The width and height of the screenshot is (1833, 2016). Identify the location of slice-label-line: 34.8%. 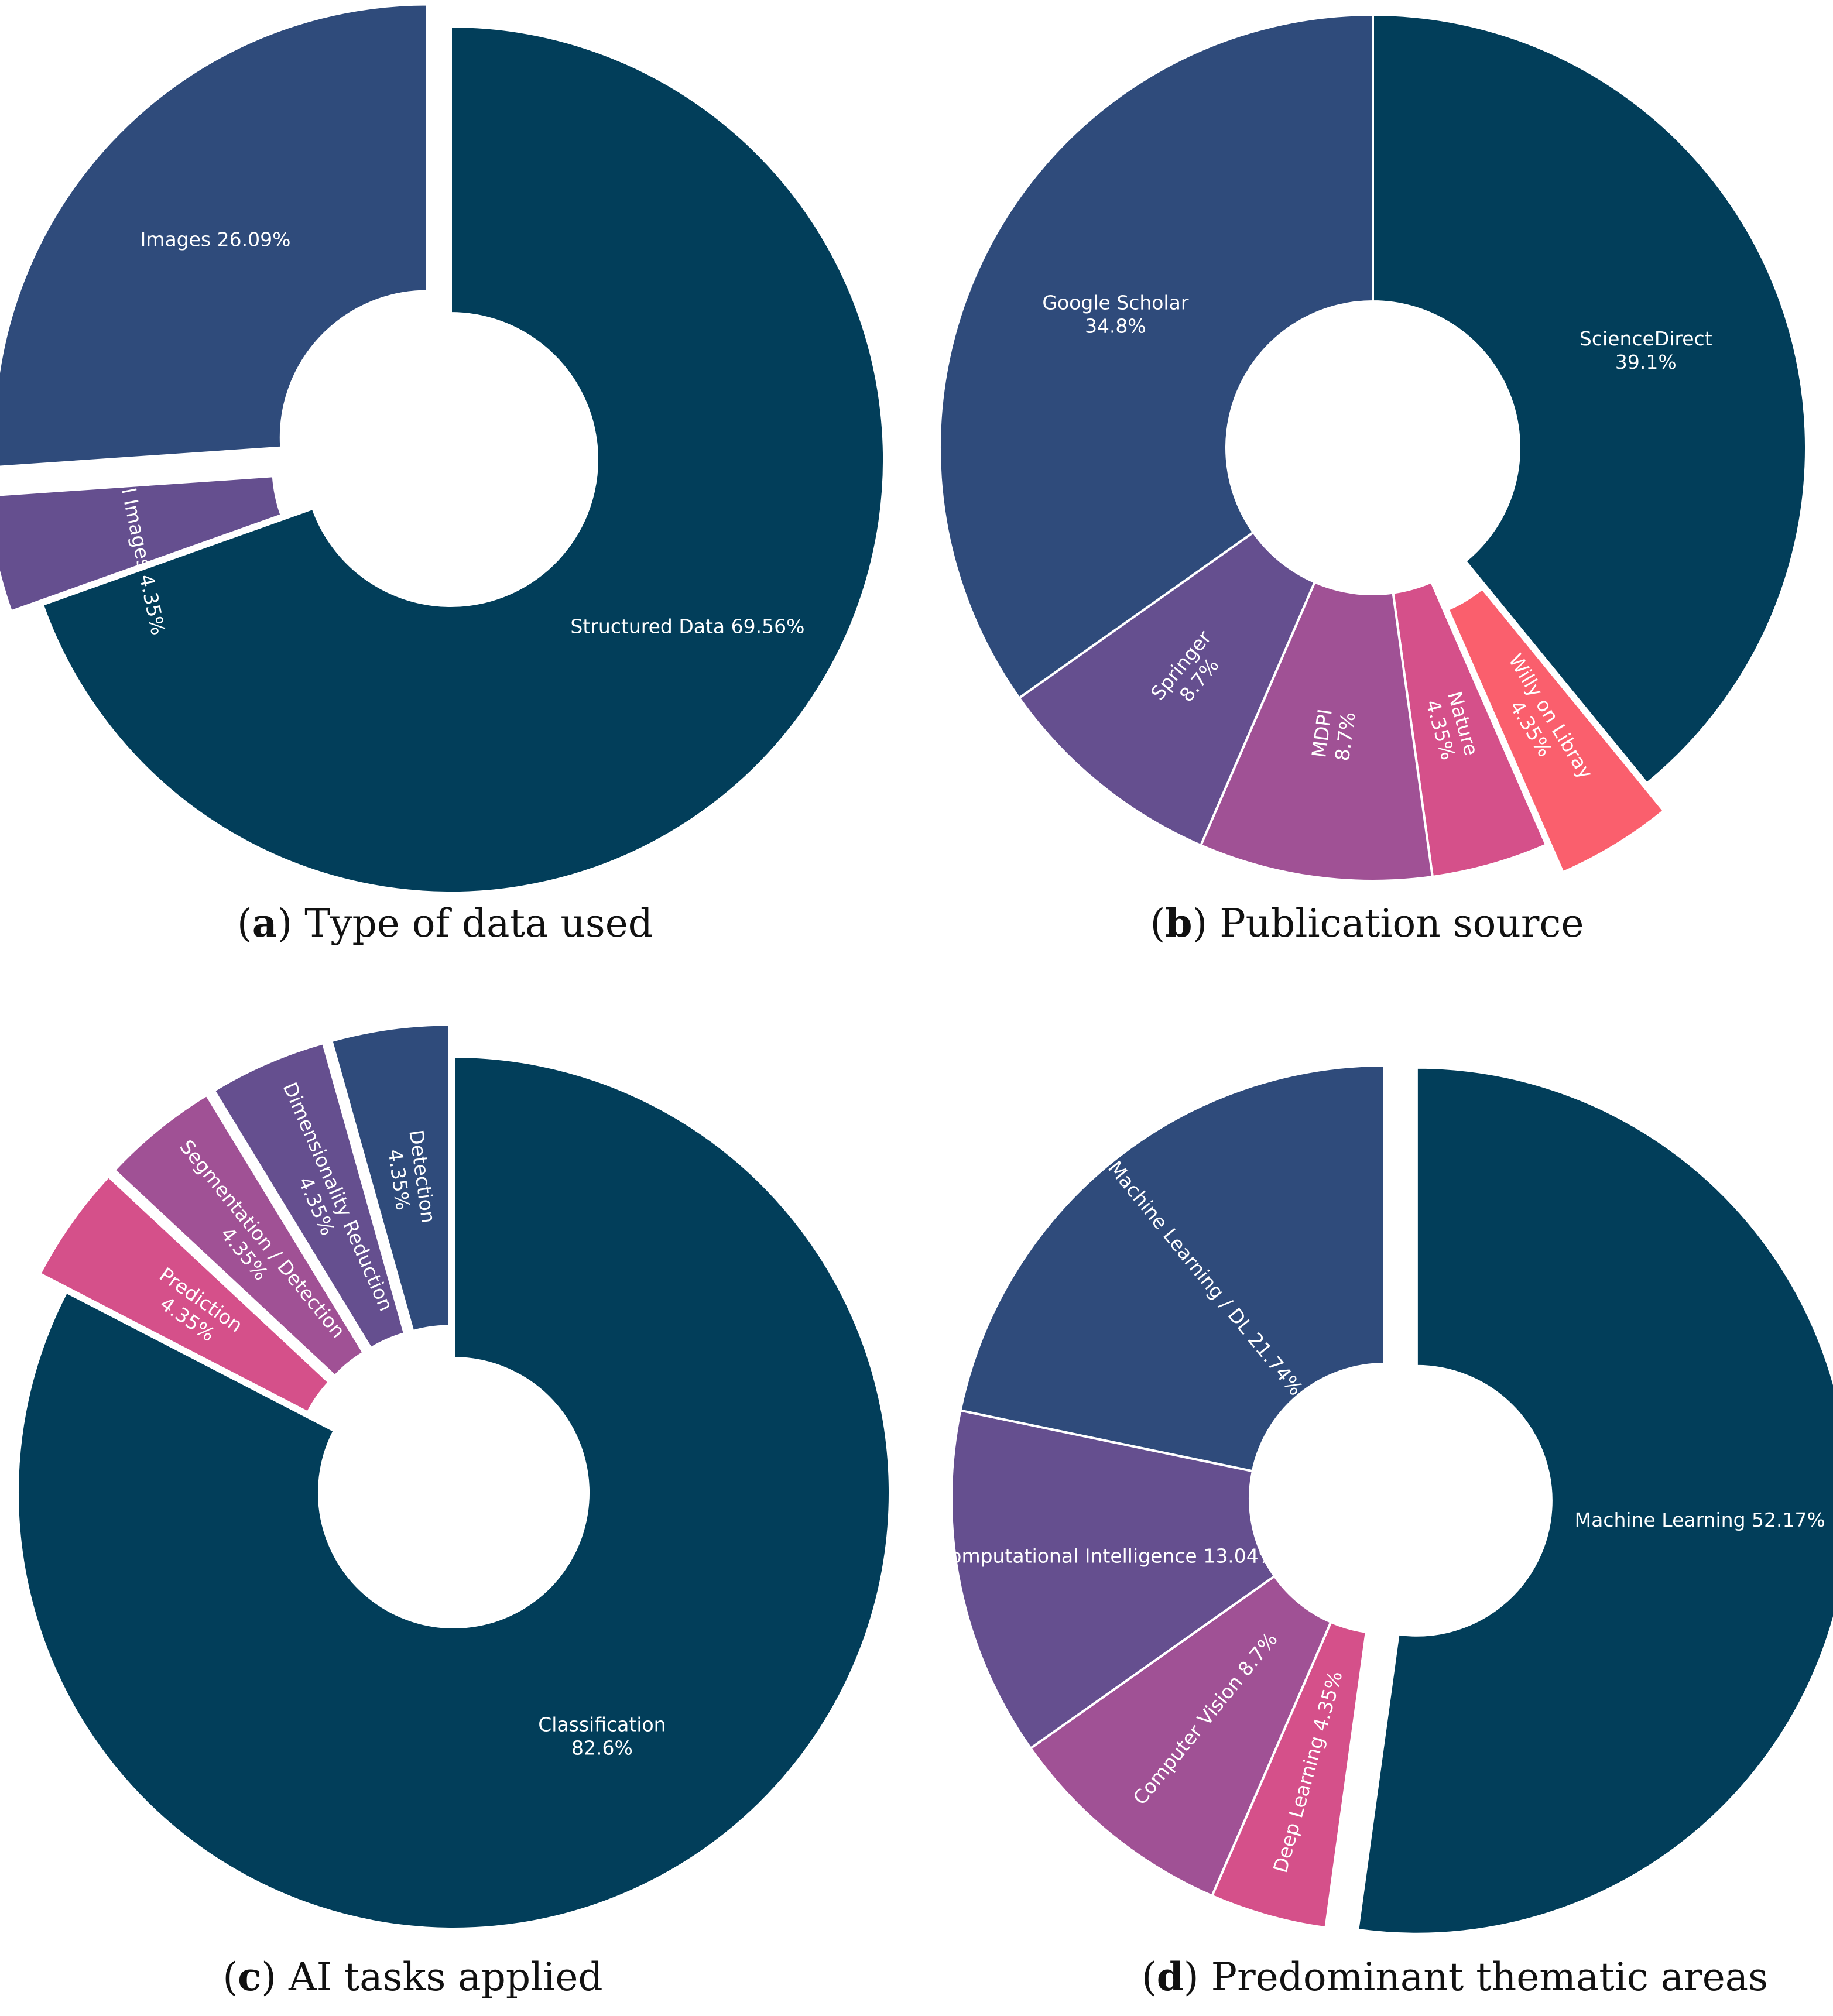
(1115, 326).